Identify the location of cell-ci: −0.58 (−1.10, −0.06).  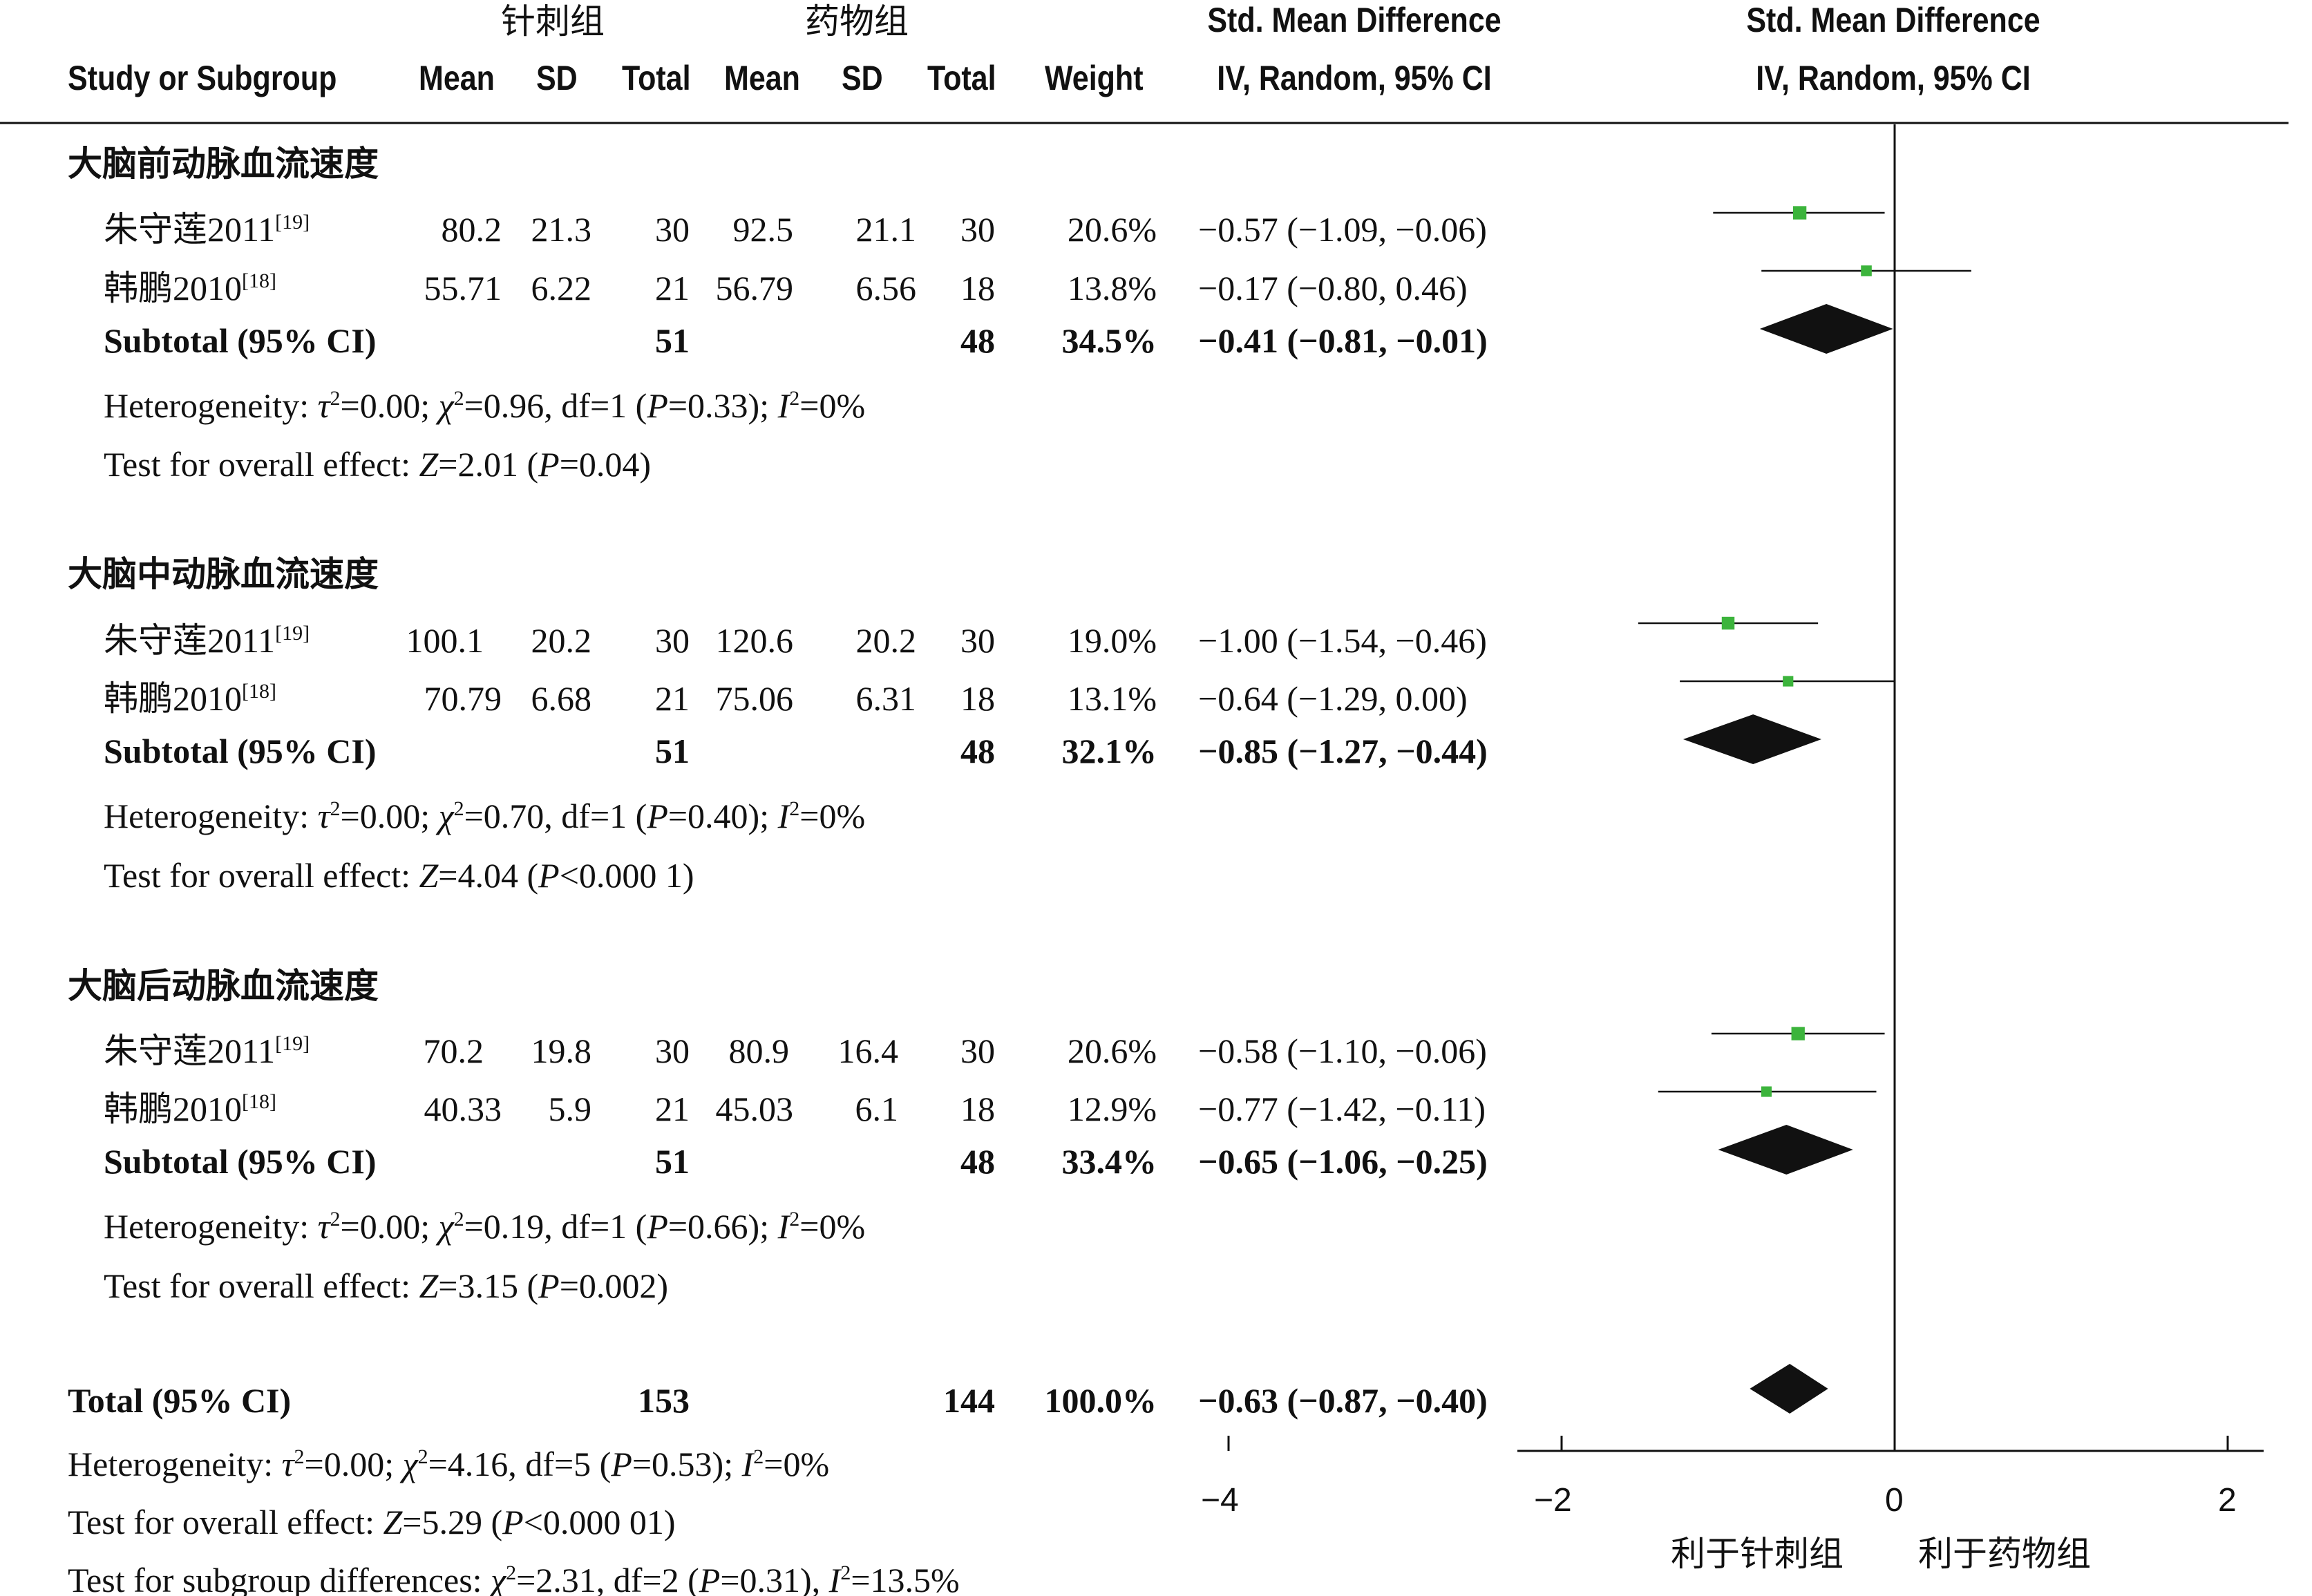
(1342, 1051).